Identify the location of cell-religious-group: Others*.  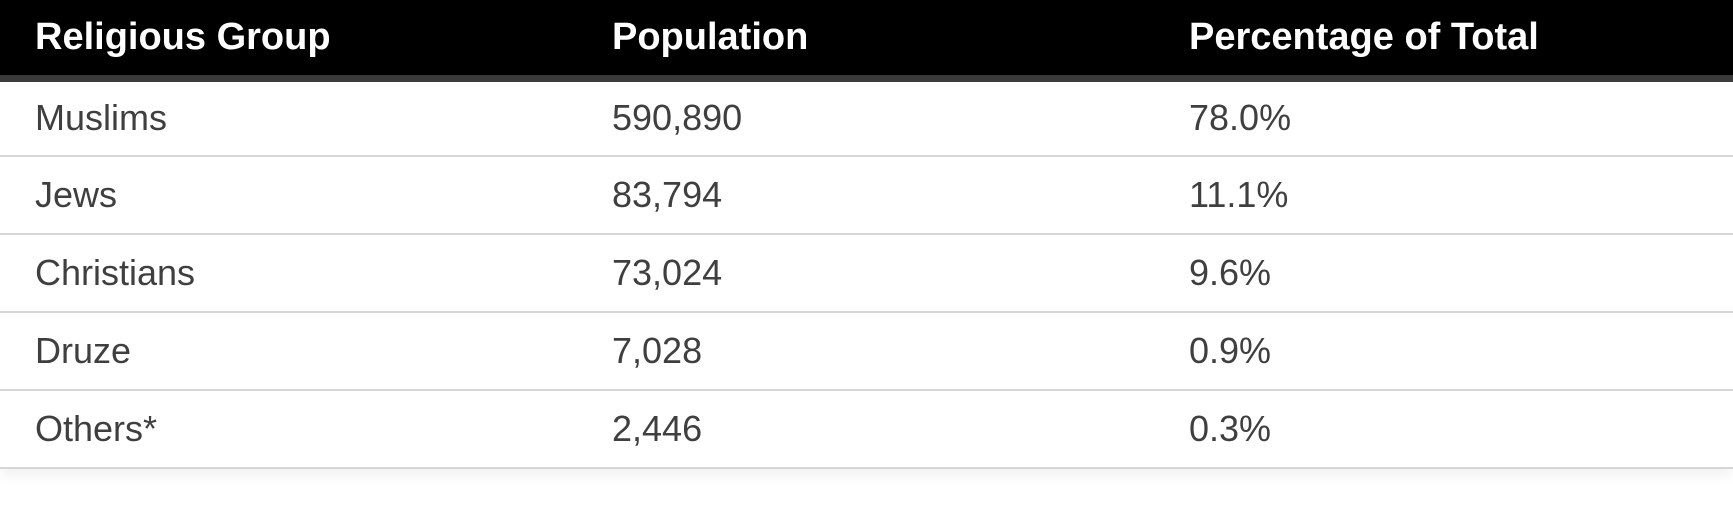
(288, 429).